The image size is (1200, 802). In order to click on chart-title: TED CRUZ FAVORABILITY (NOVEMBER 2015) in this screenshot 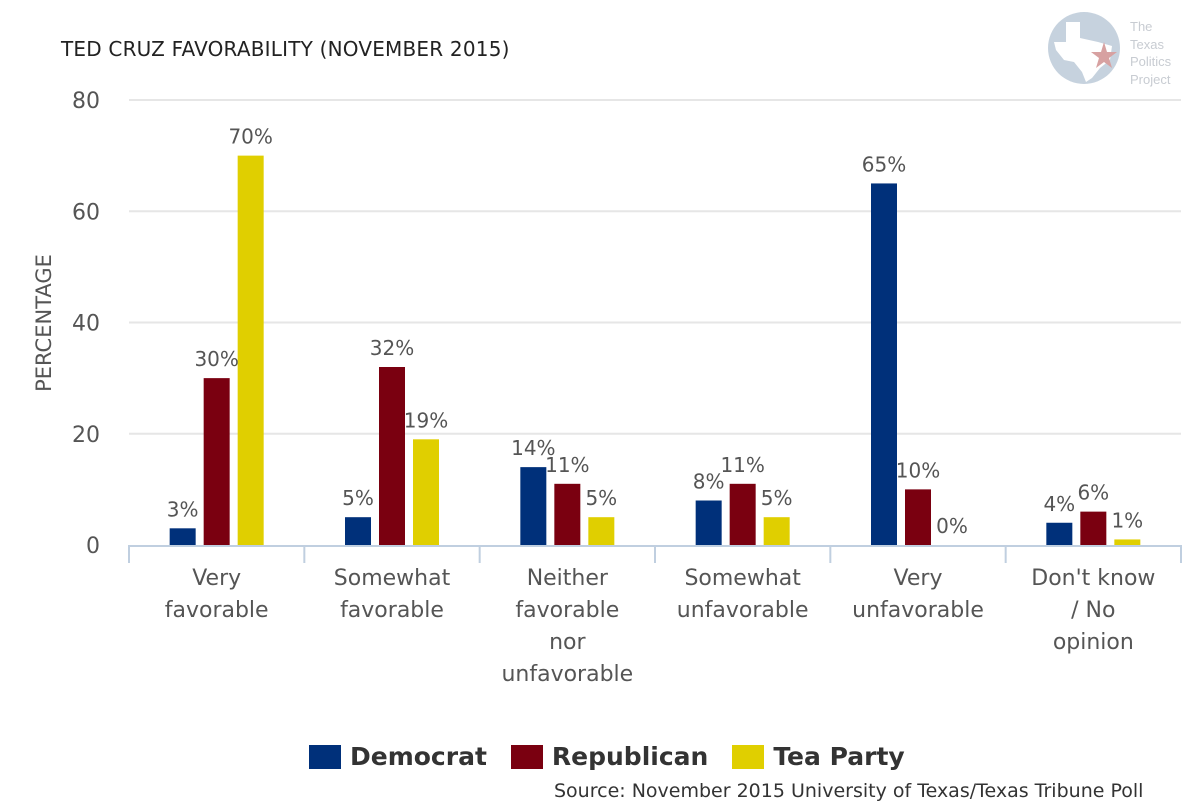, I will do `click(285, 49)`.